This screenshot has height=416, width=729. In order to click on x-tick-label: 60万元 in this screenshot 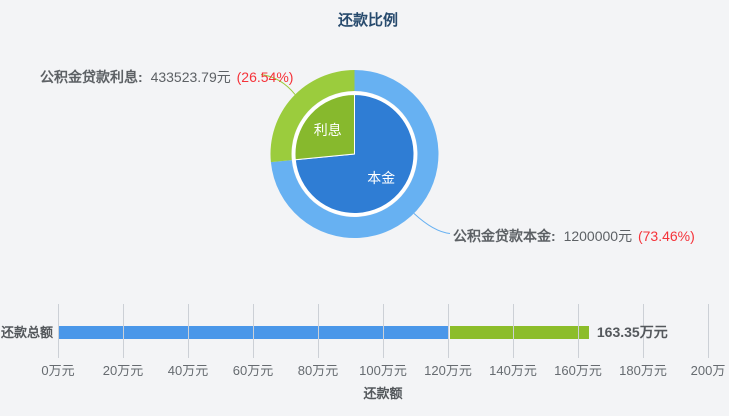, I will do `click(253, 370)`.